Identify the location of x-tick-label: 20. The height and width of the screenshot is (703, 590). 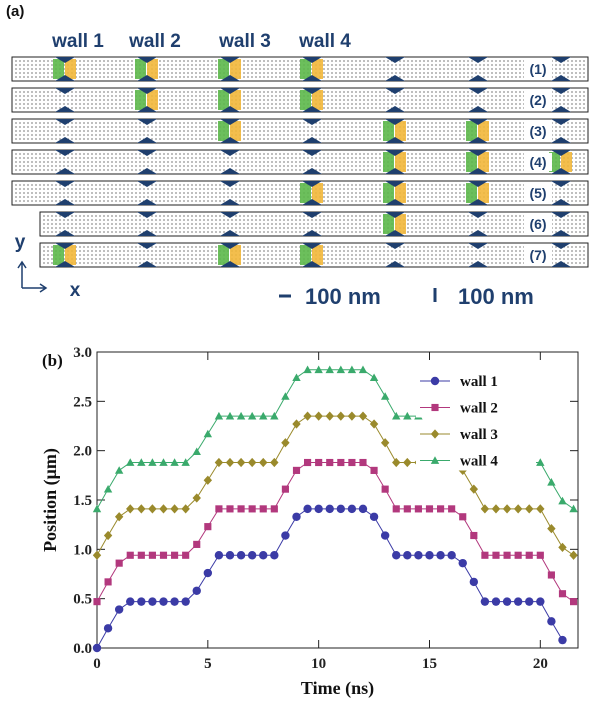
(540, 664).